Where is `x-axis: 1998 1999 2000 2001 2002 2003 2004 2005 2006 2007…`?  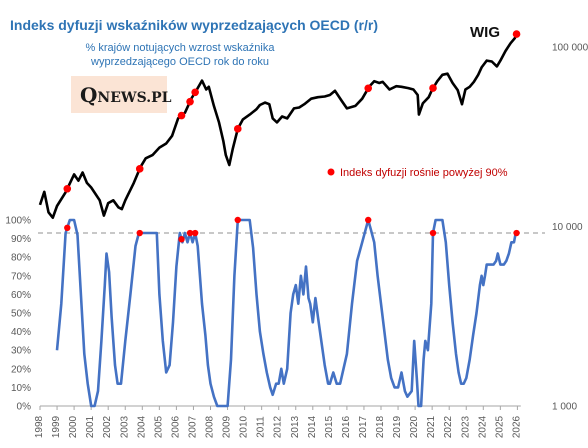
x-axis: 1998 1999 2000 2001 2002 2003 2004 2005 2006 2007… is located at coordinates (278, 421).